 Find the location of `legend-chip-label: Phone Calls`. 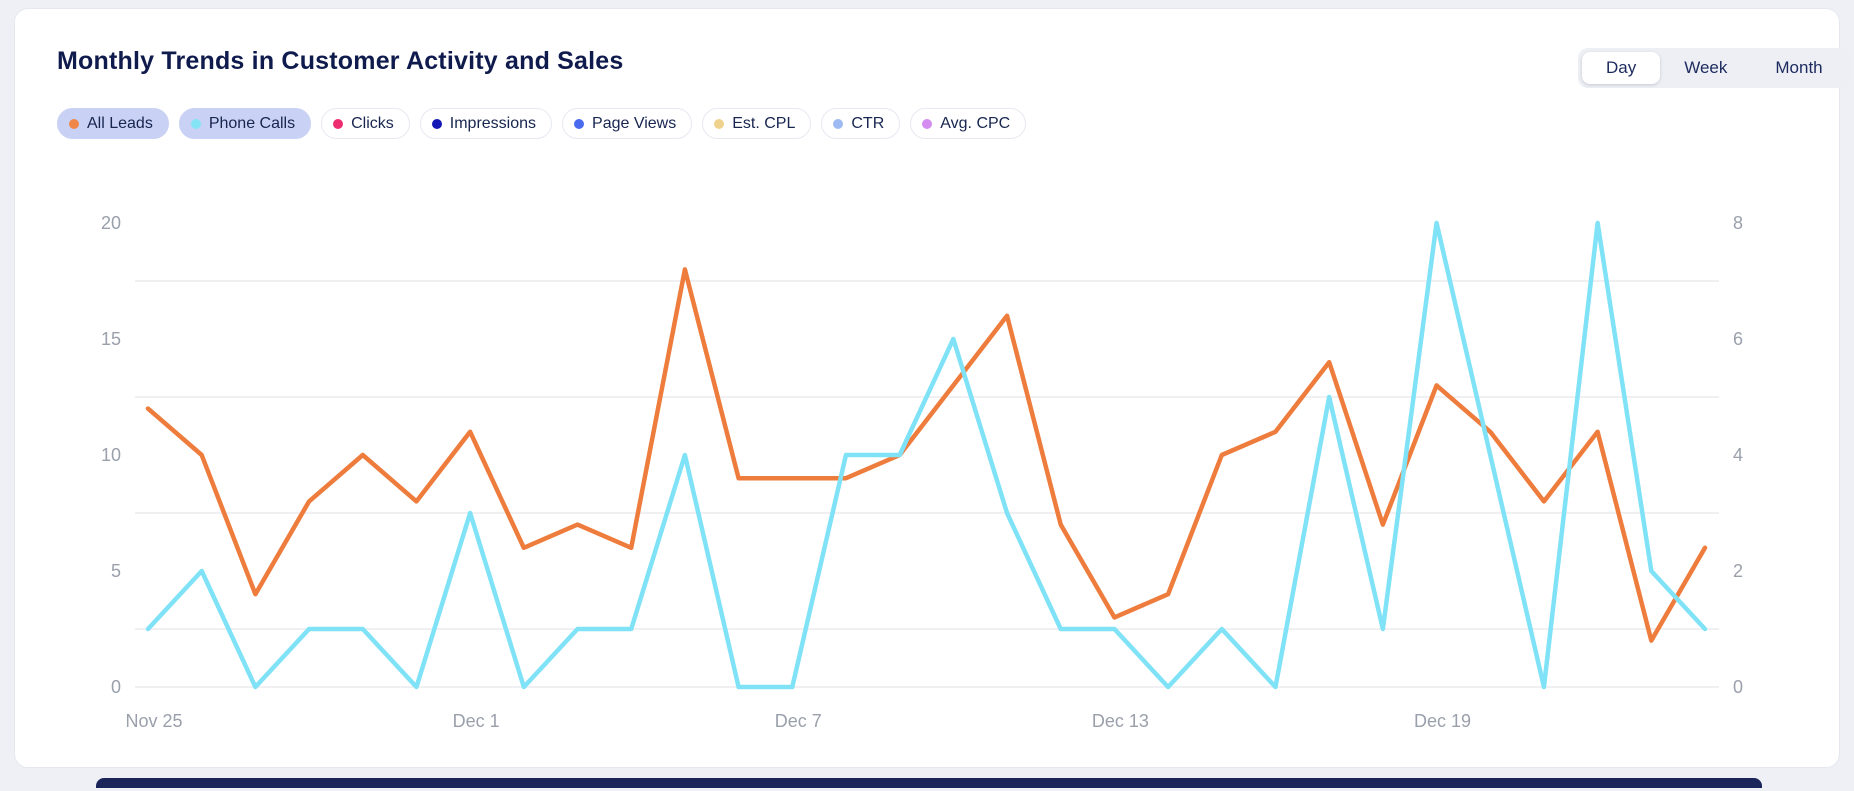

legend-chip-label: Phone Calls is located at coordinates (252, 123).